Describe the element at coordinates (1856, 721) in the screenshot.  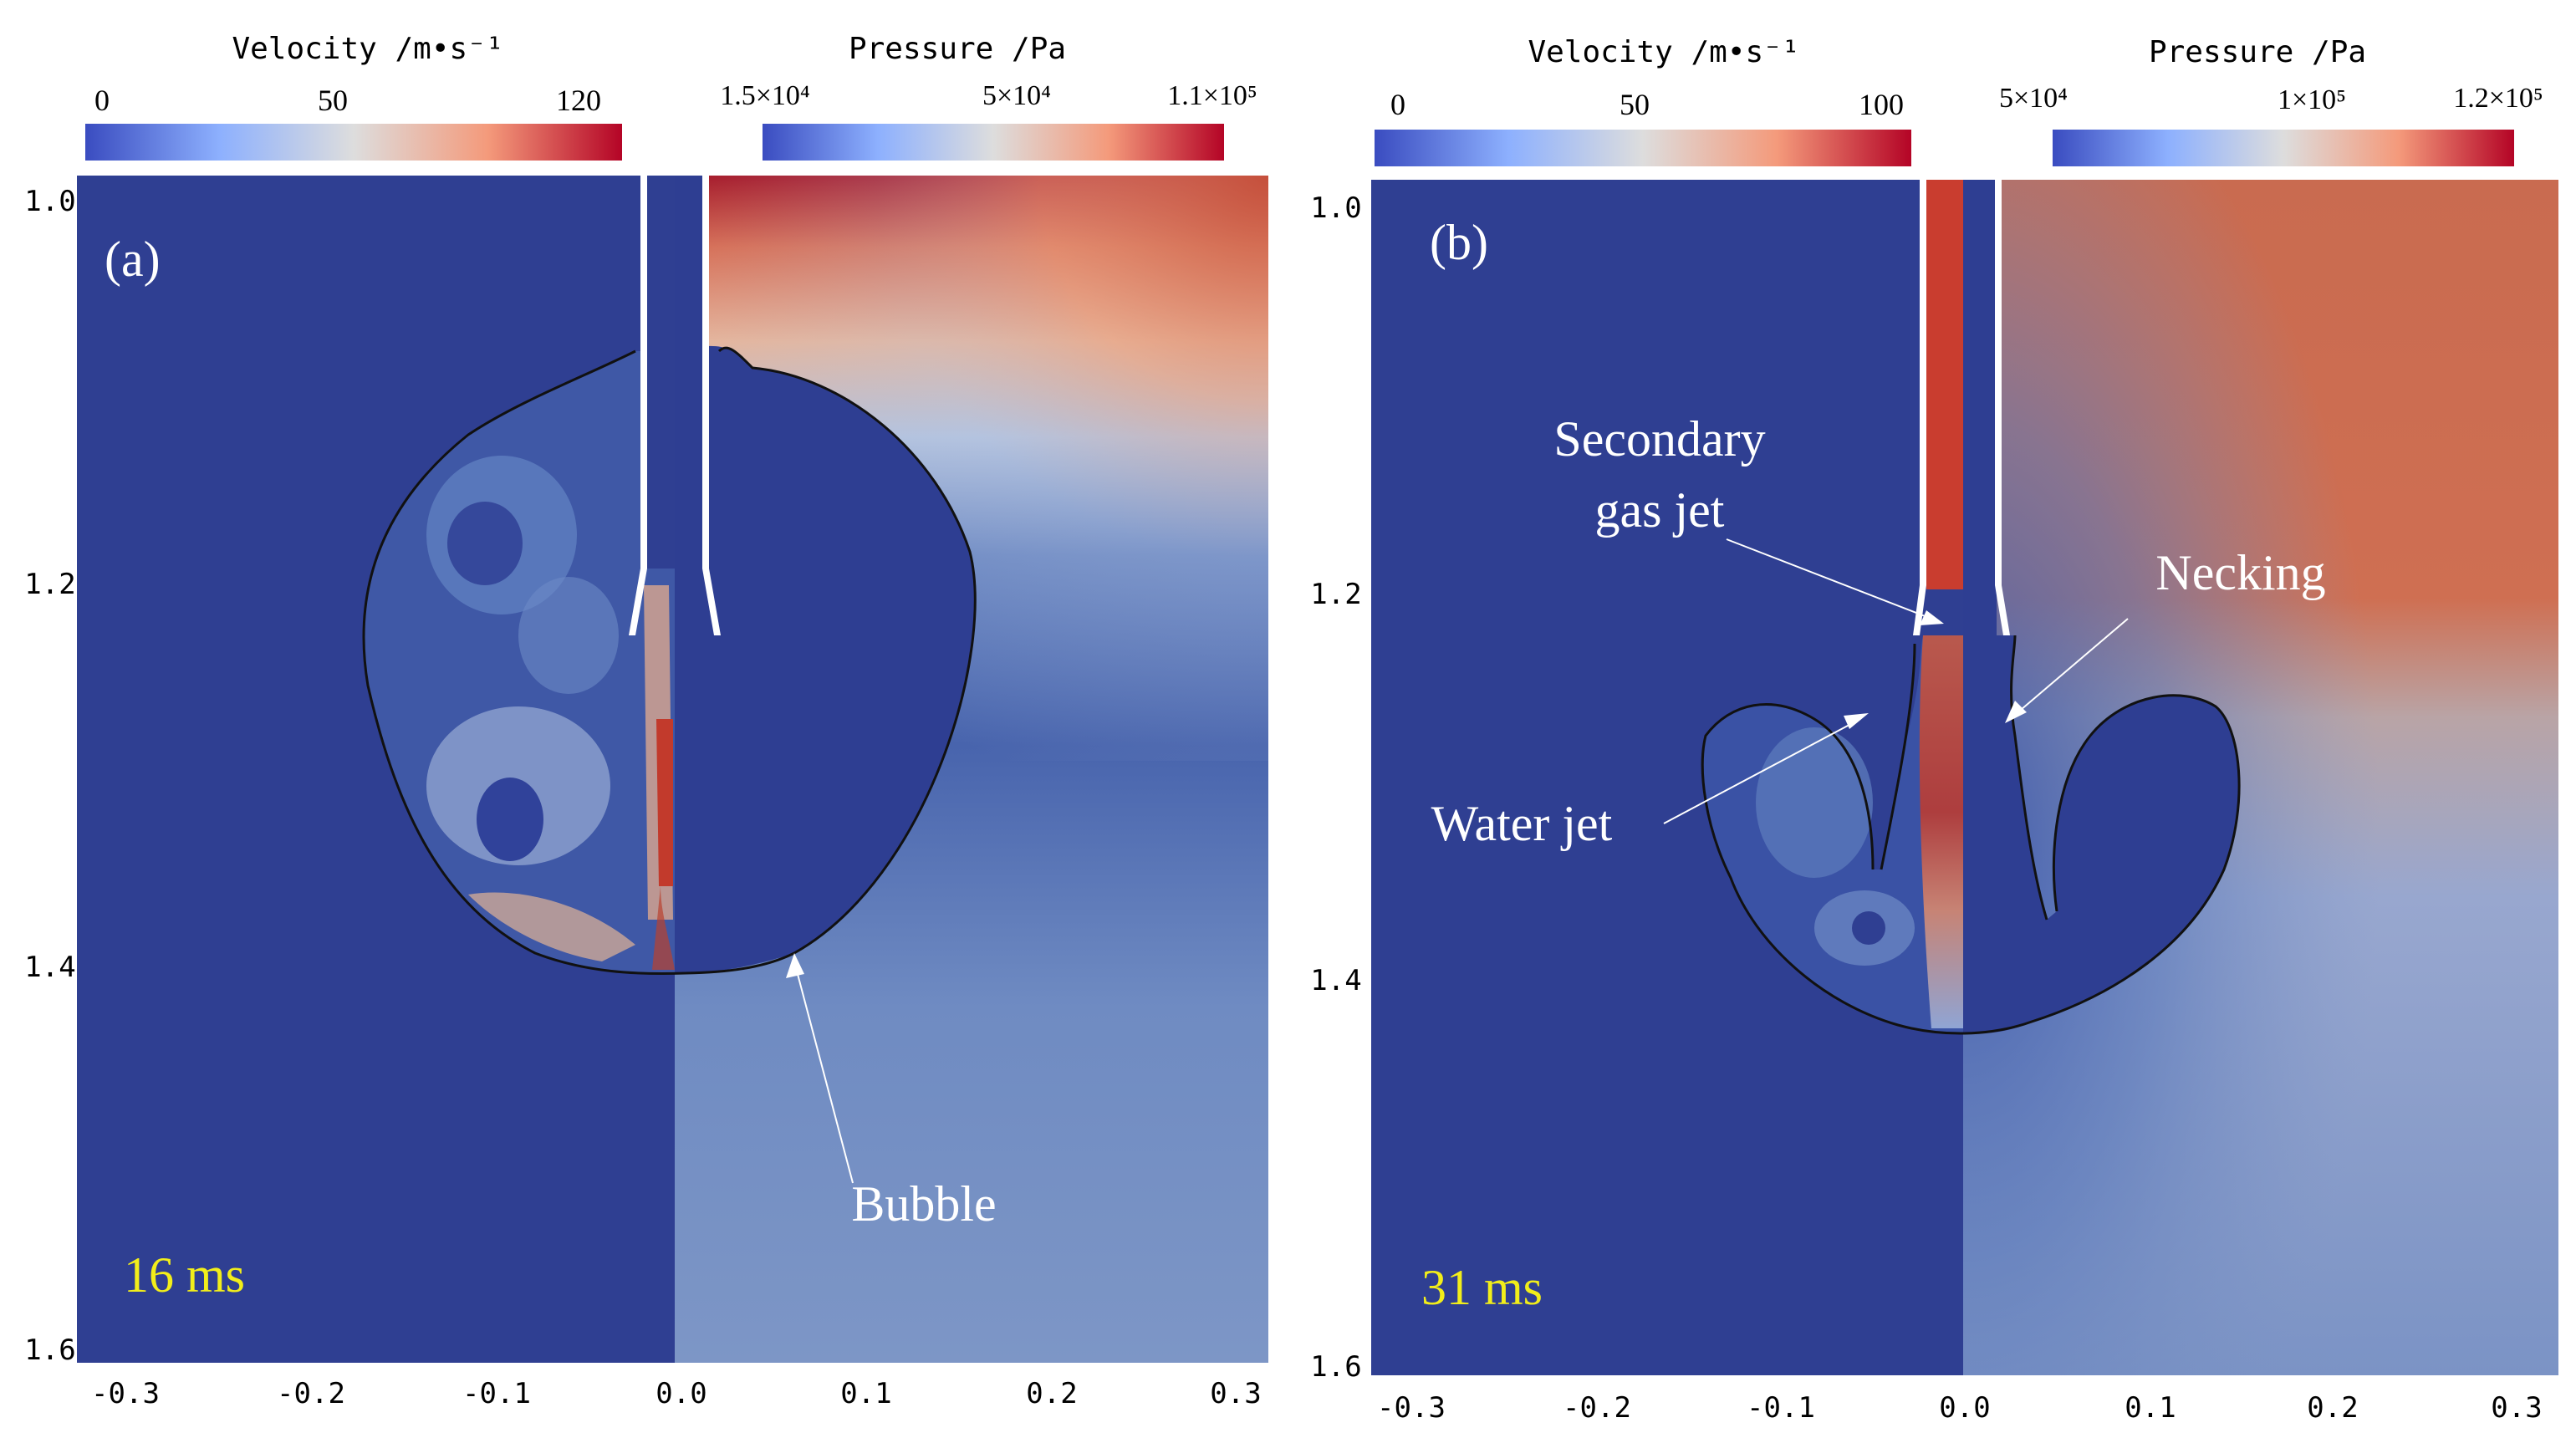
I see `water-jet-arrowhead` at that location.